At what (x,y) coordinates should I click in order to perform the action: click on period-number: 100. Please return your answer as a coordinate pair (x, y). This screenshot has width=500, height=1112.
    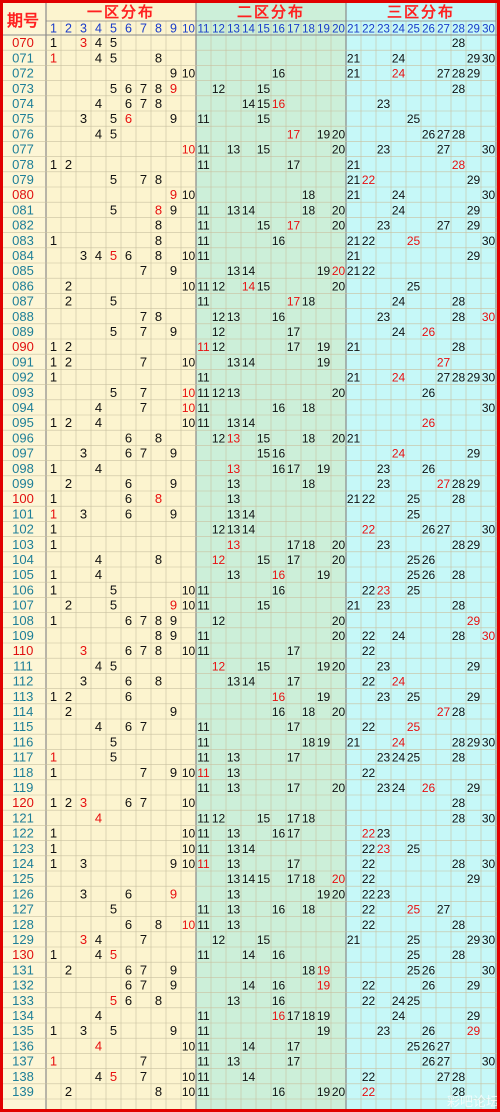
    Looking at the image, I should click on (23, 498).